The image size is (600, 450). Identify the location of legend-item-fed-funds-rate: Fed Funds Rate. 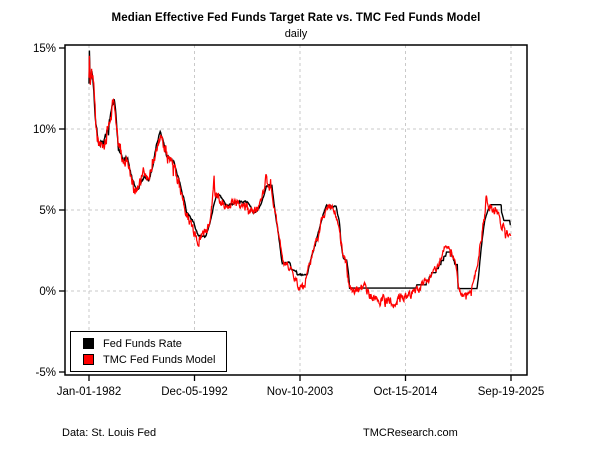
(154, 343).